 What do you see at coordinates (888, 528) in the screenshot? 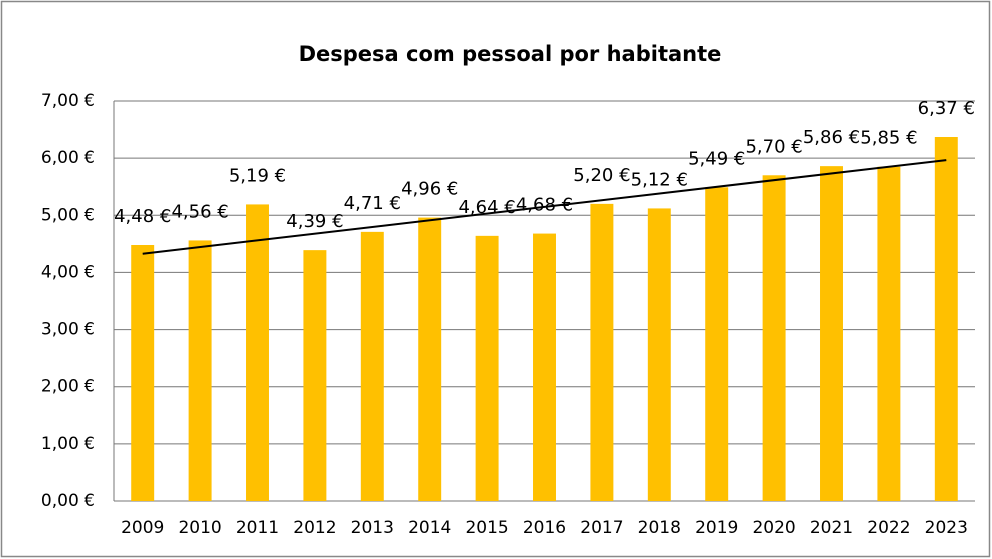
I see `x-tick-label: 2022` at bounding box center [888, 528].